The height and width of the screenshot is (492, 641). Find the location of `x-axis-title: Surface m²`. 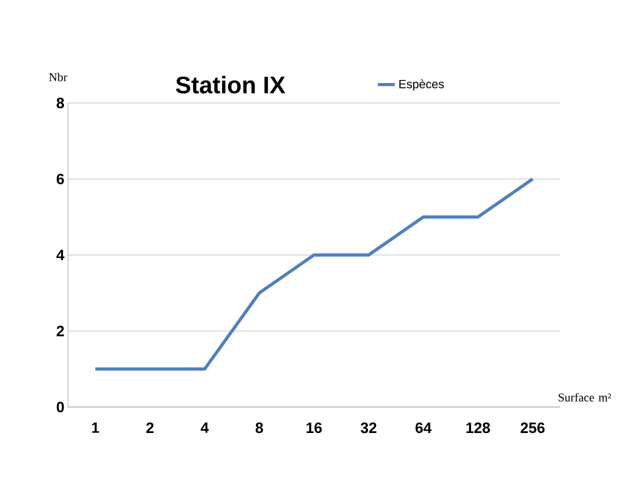

x-axis-title: Surface m² is located at coordinates (585, 397).